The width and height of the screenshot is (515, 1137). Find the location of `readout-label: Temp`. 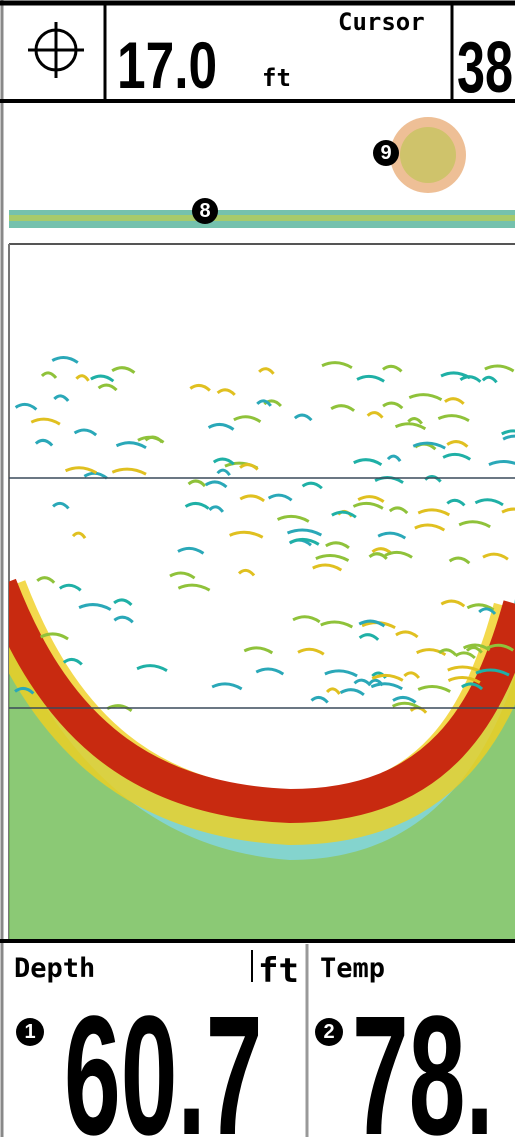

readout-label: Temp is located at coordinates (352, 968).